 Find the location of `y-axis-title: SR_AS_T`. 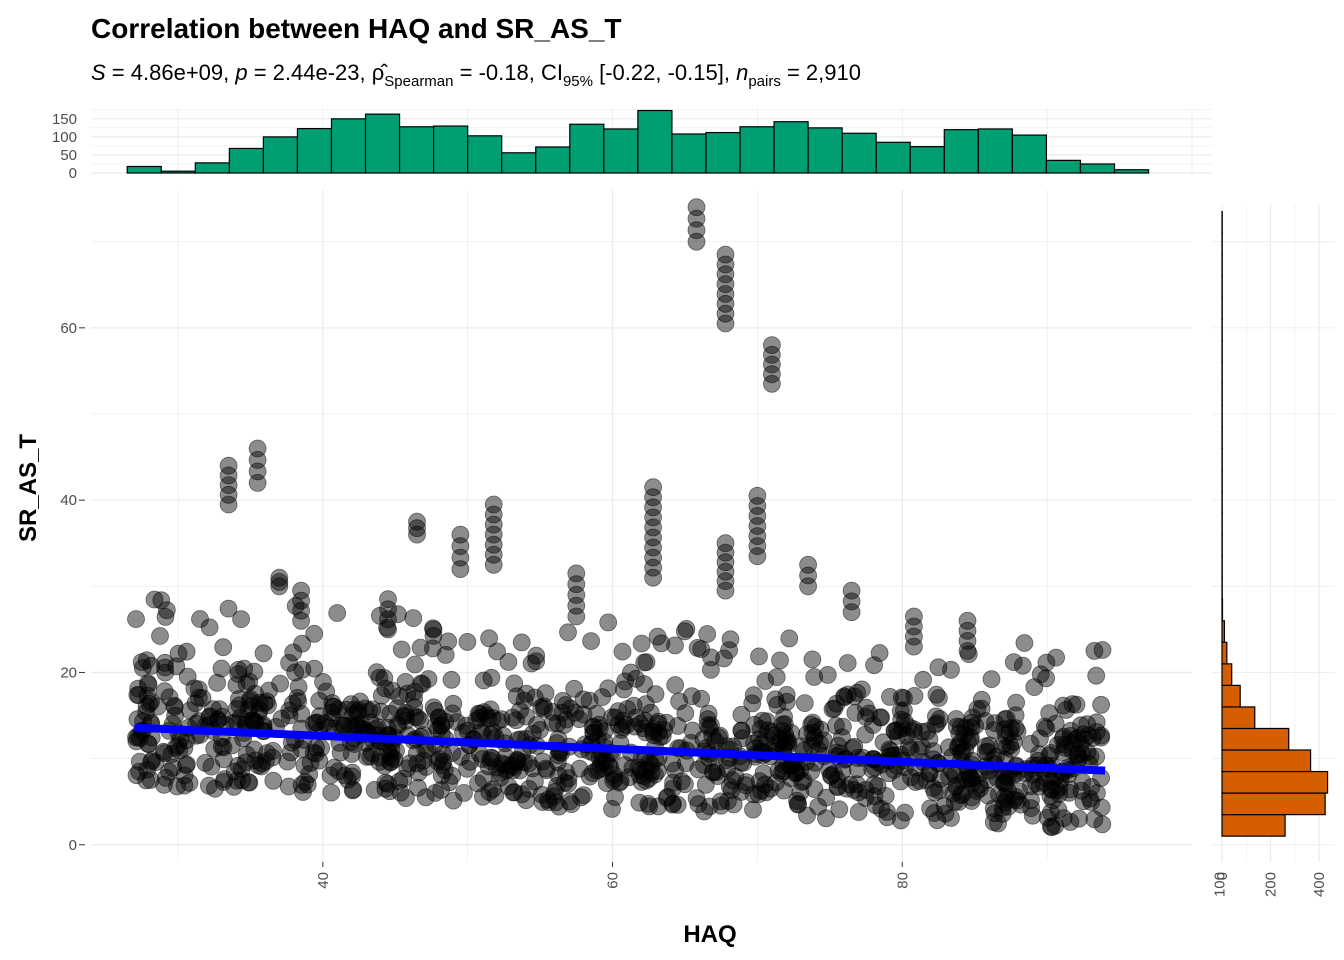

y-axis-title: SR_AS_T is located at coordinates (28, 488).